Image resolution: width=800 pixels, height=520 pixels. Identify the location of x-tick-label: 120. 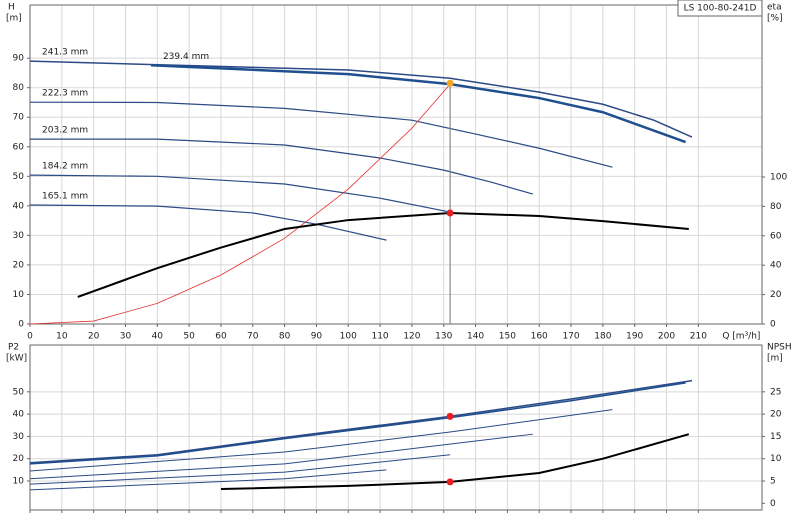
(411, 337).